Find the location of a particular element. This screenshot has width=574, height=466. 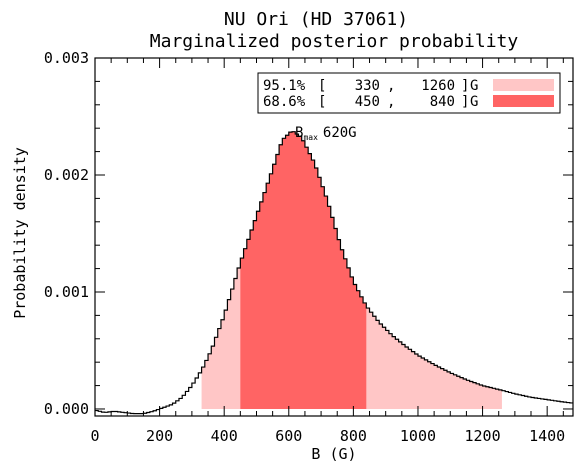

y-tick-label: 0.002 is located at coordinates (66, 175).